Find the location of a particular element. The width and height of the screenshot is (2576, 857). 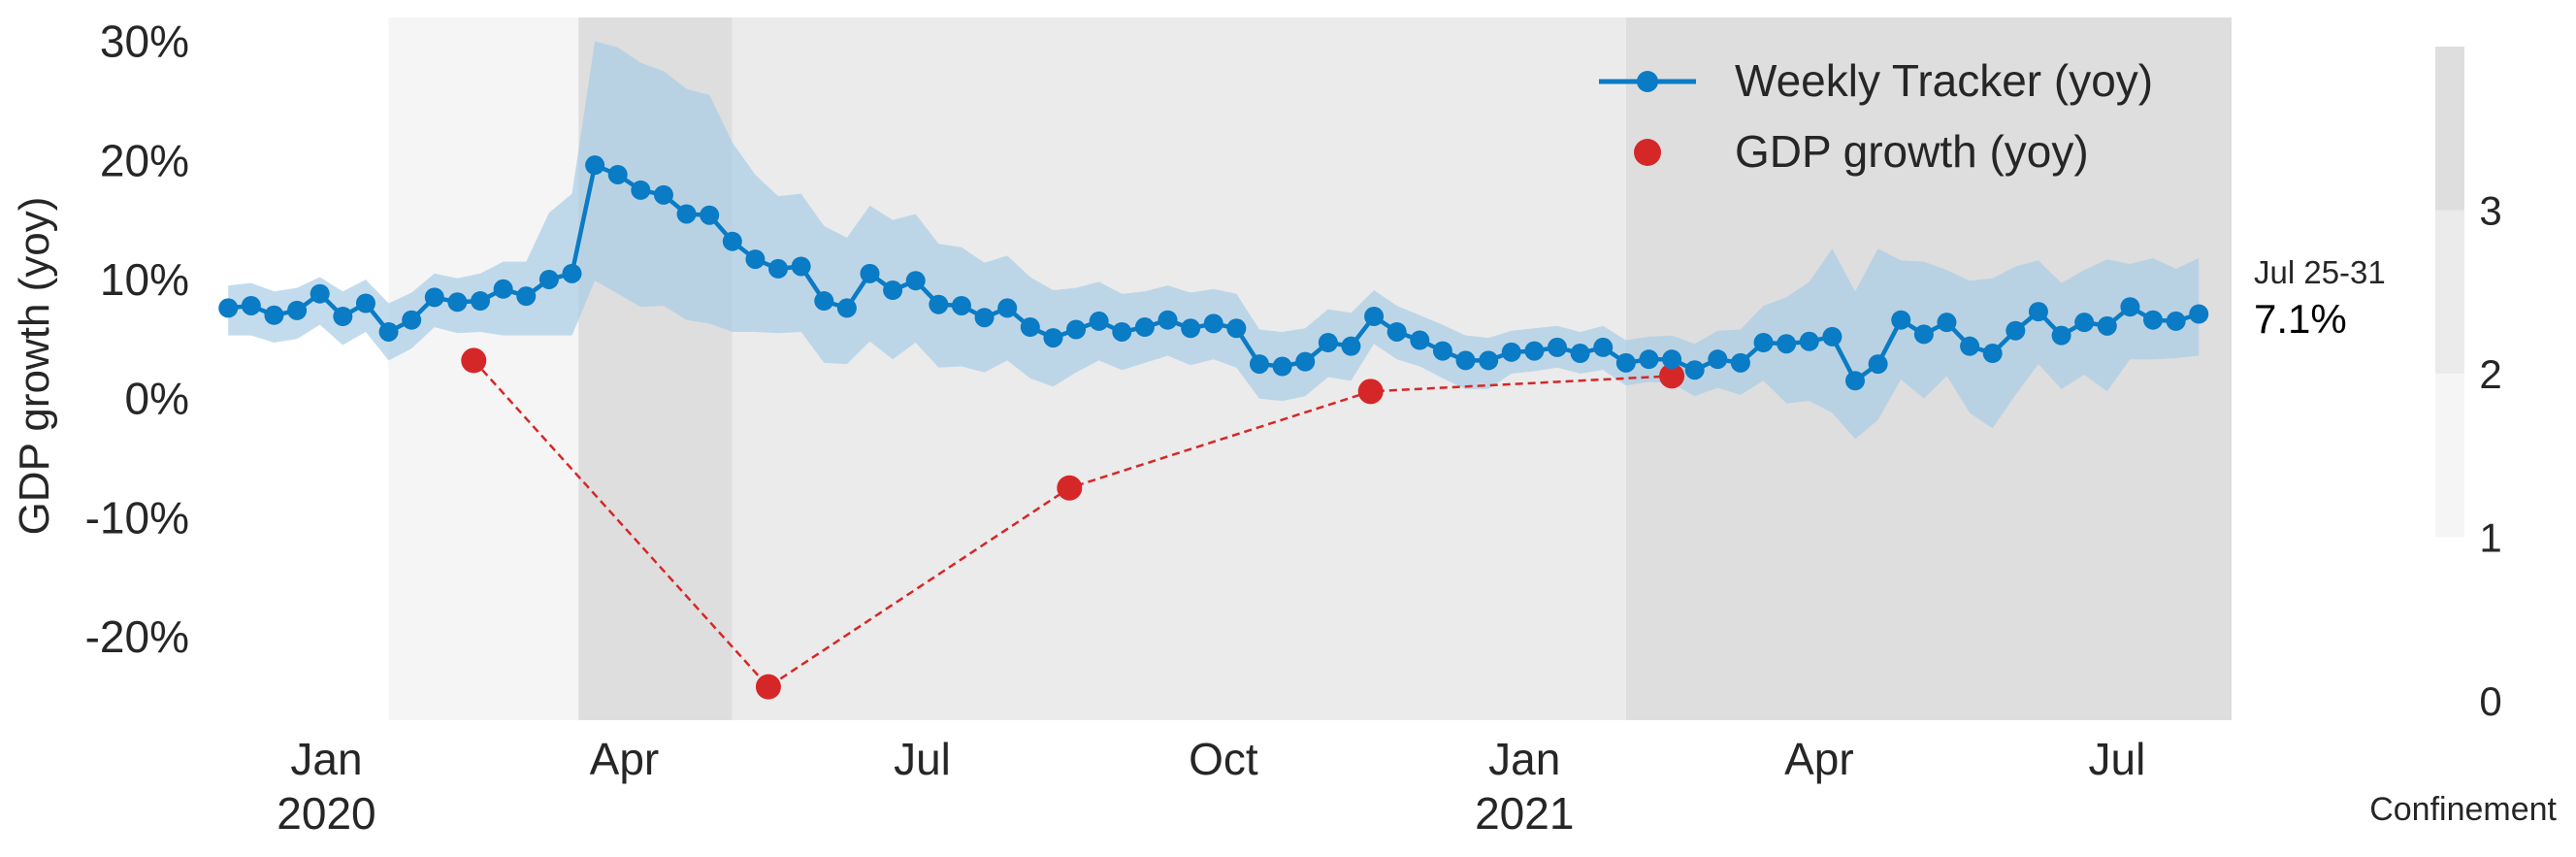

colorbar-tick-2: 2 is located at coordinates (2490, 374).